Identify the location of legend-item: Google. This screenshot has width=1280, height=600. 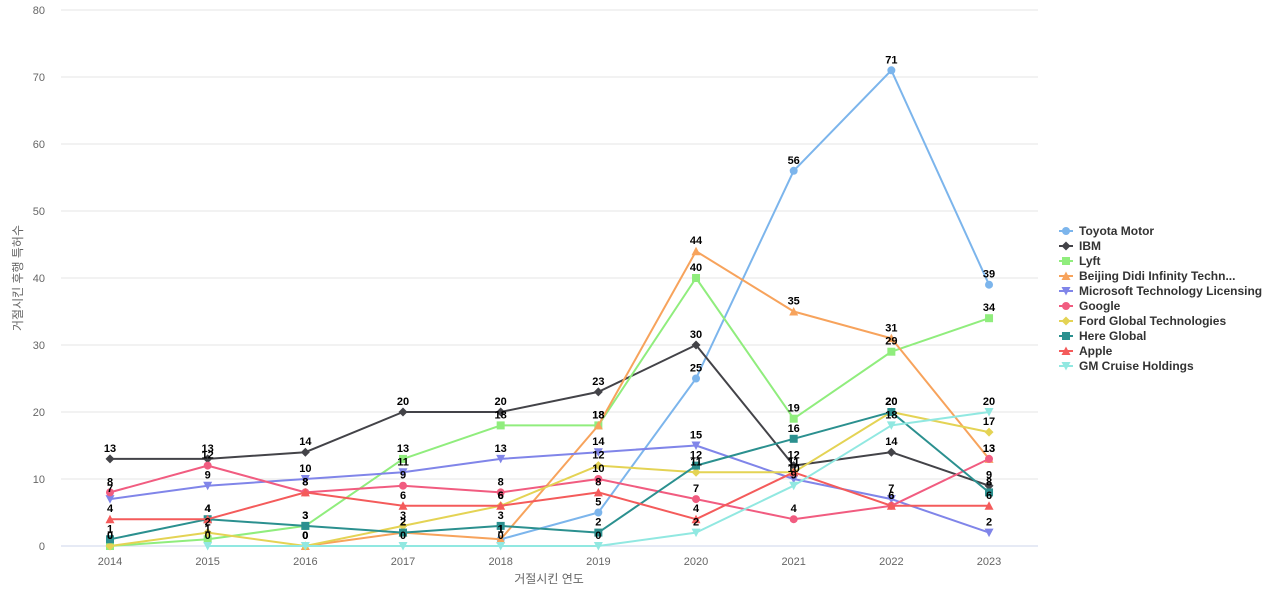
(1090, 306).